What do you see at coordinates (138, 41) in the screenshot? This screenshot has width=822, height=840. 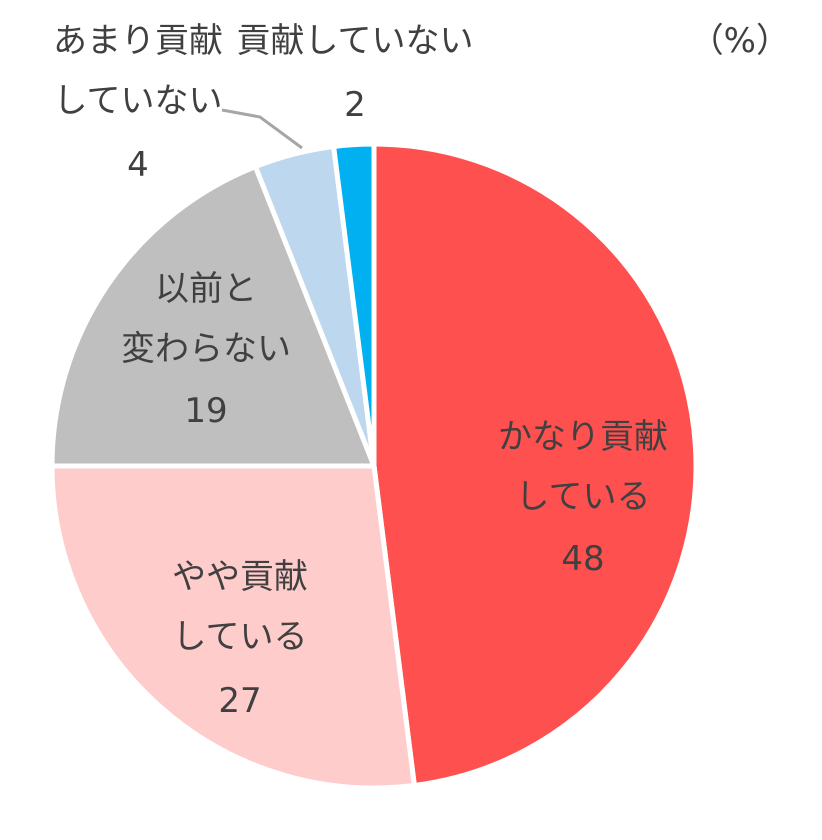 I see `slice-label-3-line-1: あまり貢献` at bounding box center [138, 41].